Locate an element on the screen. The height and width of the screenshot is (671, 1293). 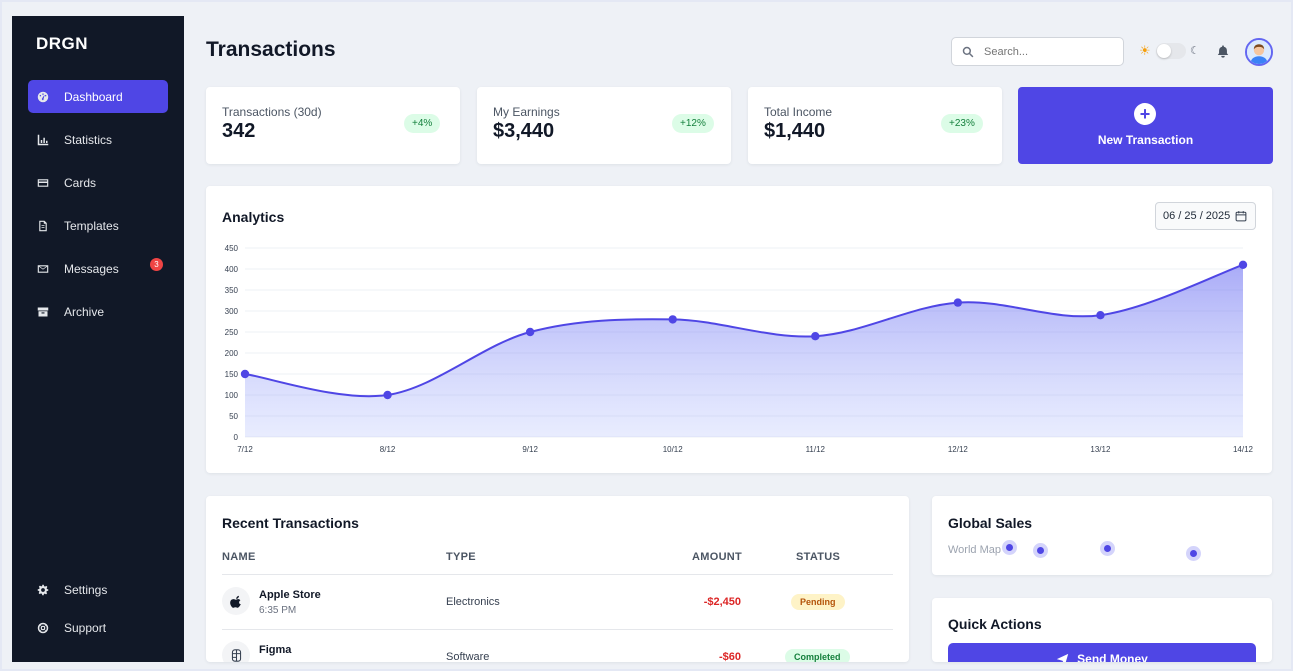
transaction-name: Figma is located at coordinates (275, 650).